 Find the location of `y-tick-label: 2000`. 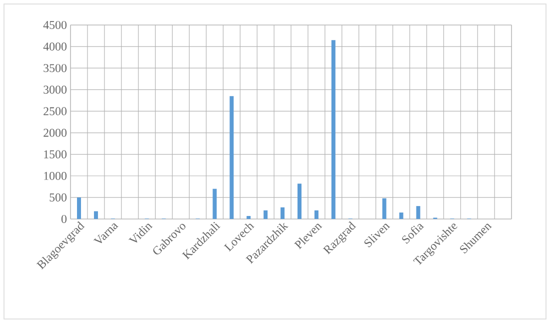

y-tick-label: 2000 is located at coordinates (55, 132).